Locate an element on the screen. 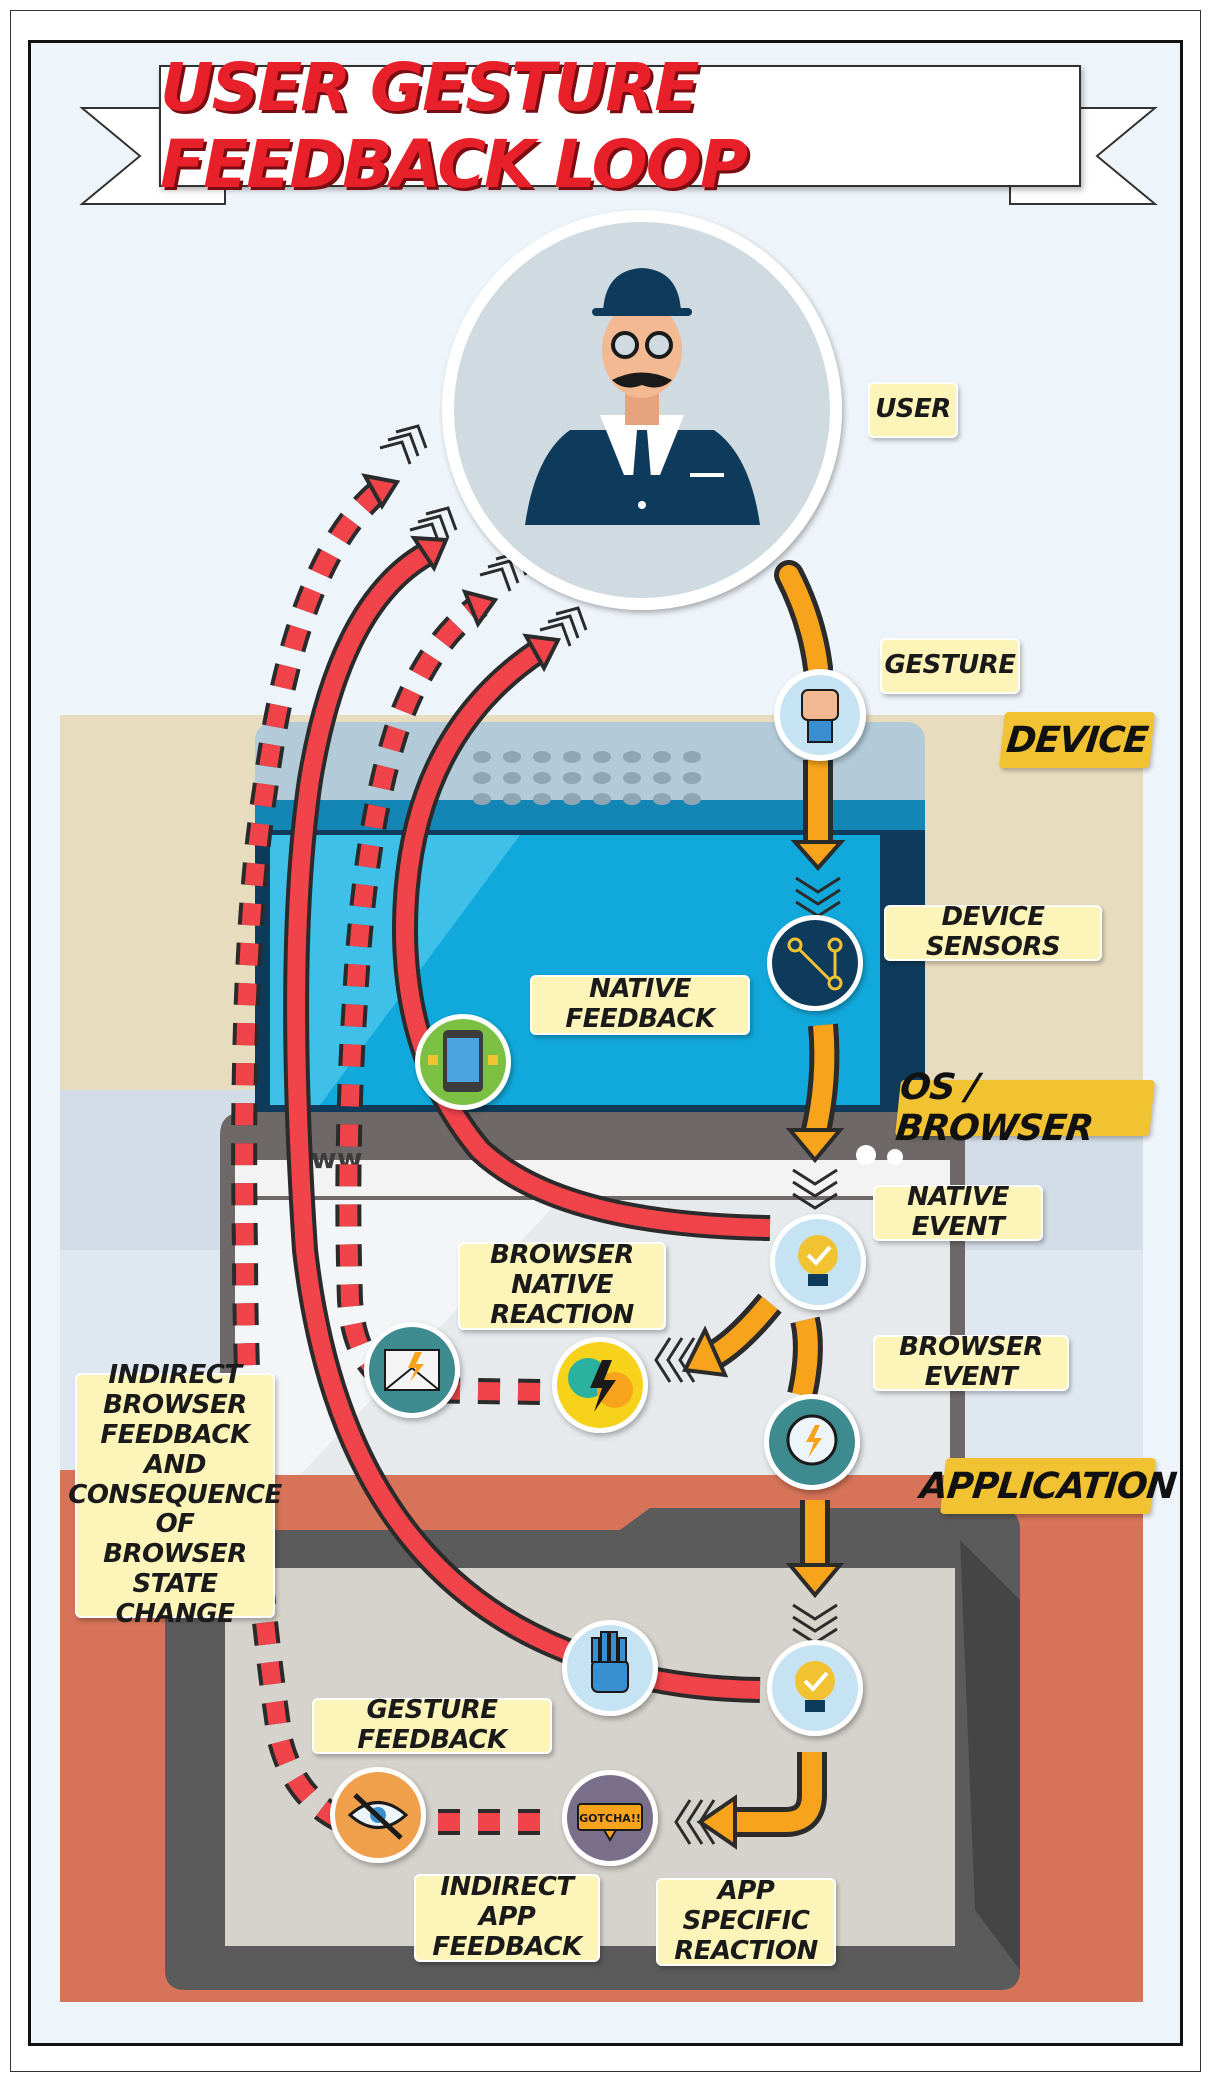 Image resolution: width=1213 pixels, height=2084 pixels. label-native-feedback: NATIVE FEEDBACK is located at coordinates (640, 1004).